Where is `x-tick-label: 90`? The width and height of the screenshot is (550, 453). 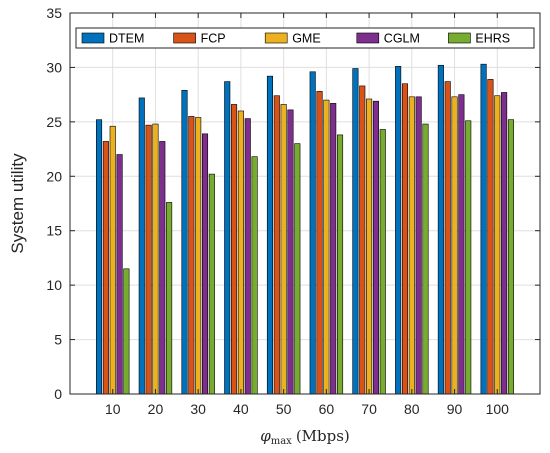 x-tick-label: 90 is located at coordinates (455, 409).